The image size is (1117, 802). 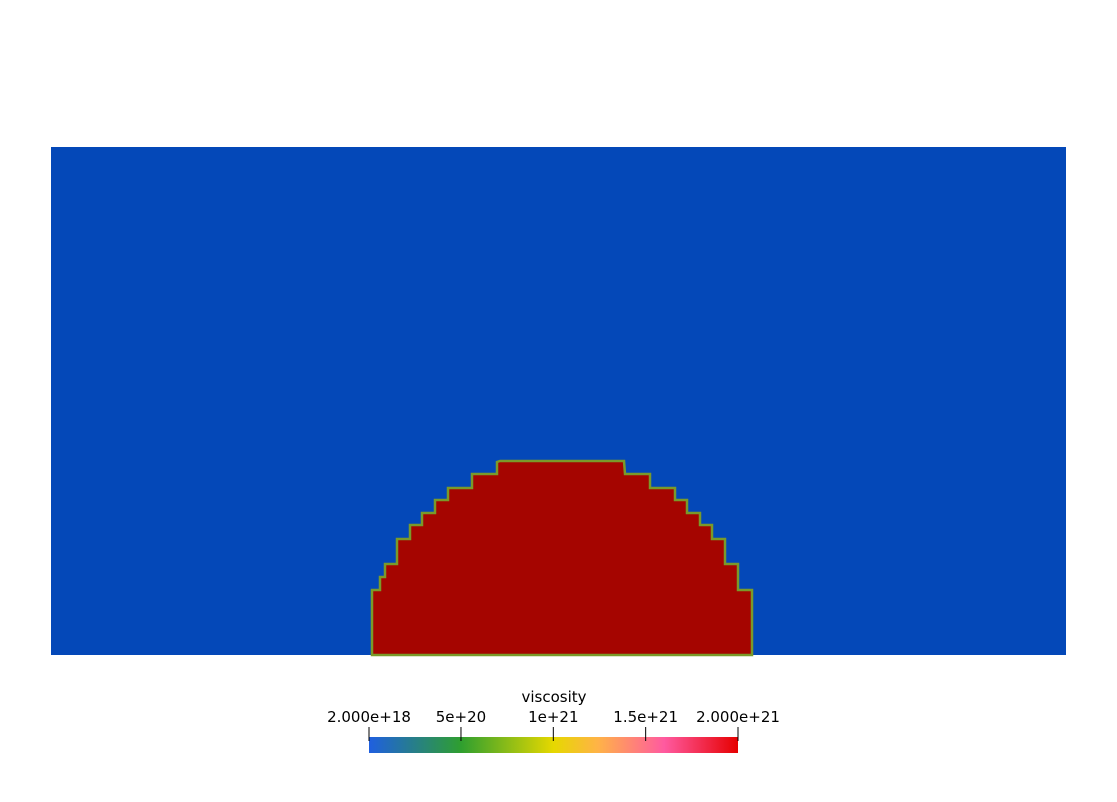 I want to click on colorbar-tick-label: 2.000e+18, so click(x=369, y=717).